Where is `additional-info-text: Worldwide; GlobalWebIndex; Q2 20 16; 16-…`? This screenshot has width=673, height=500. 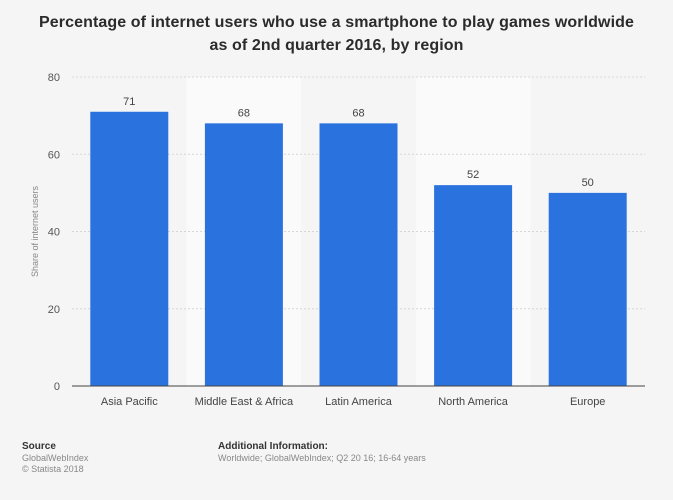 additional-info-text: Worldwide; GlobalWebIndex; Q2 20 16; 16-… is located at coordinates (322, 458).